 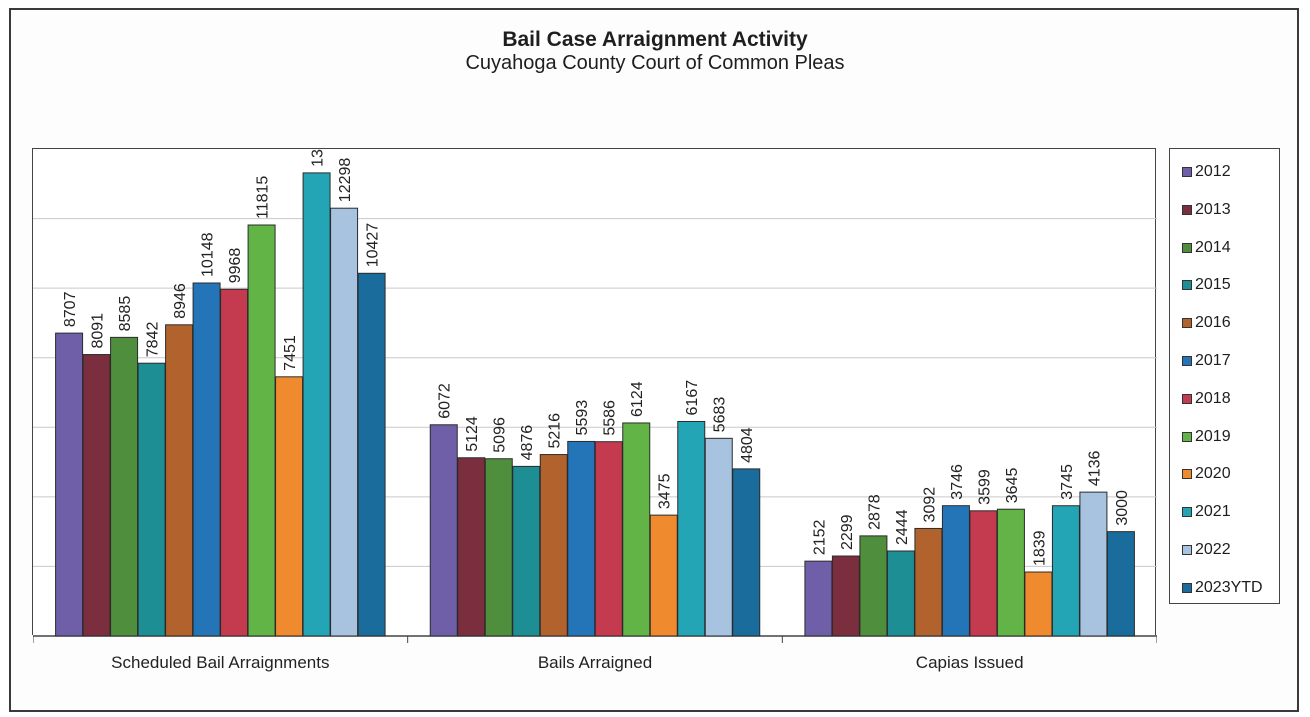 I want to click on data-label: 5124, so click(x=472, y=434).